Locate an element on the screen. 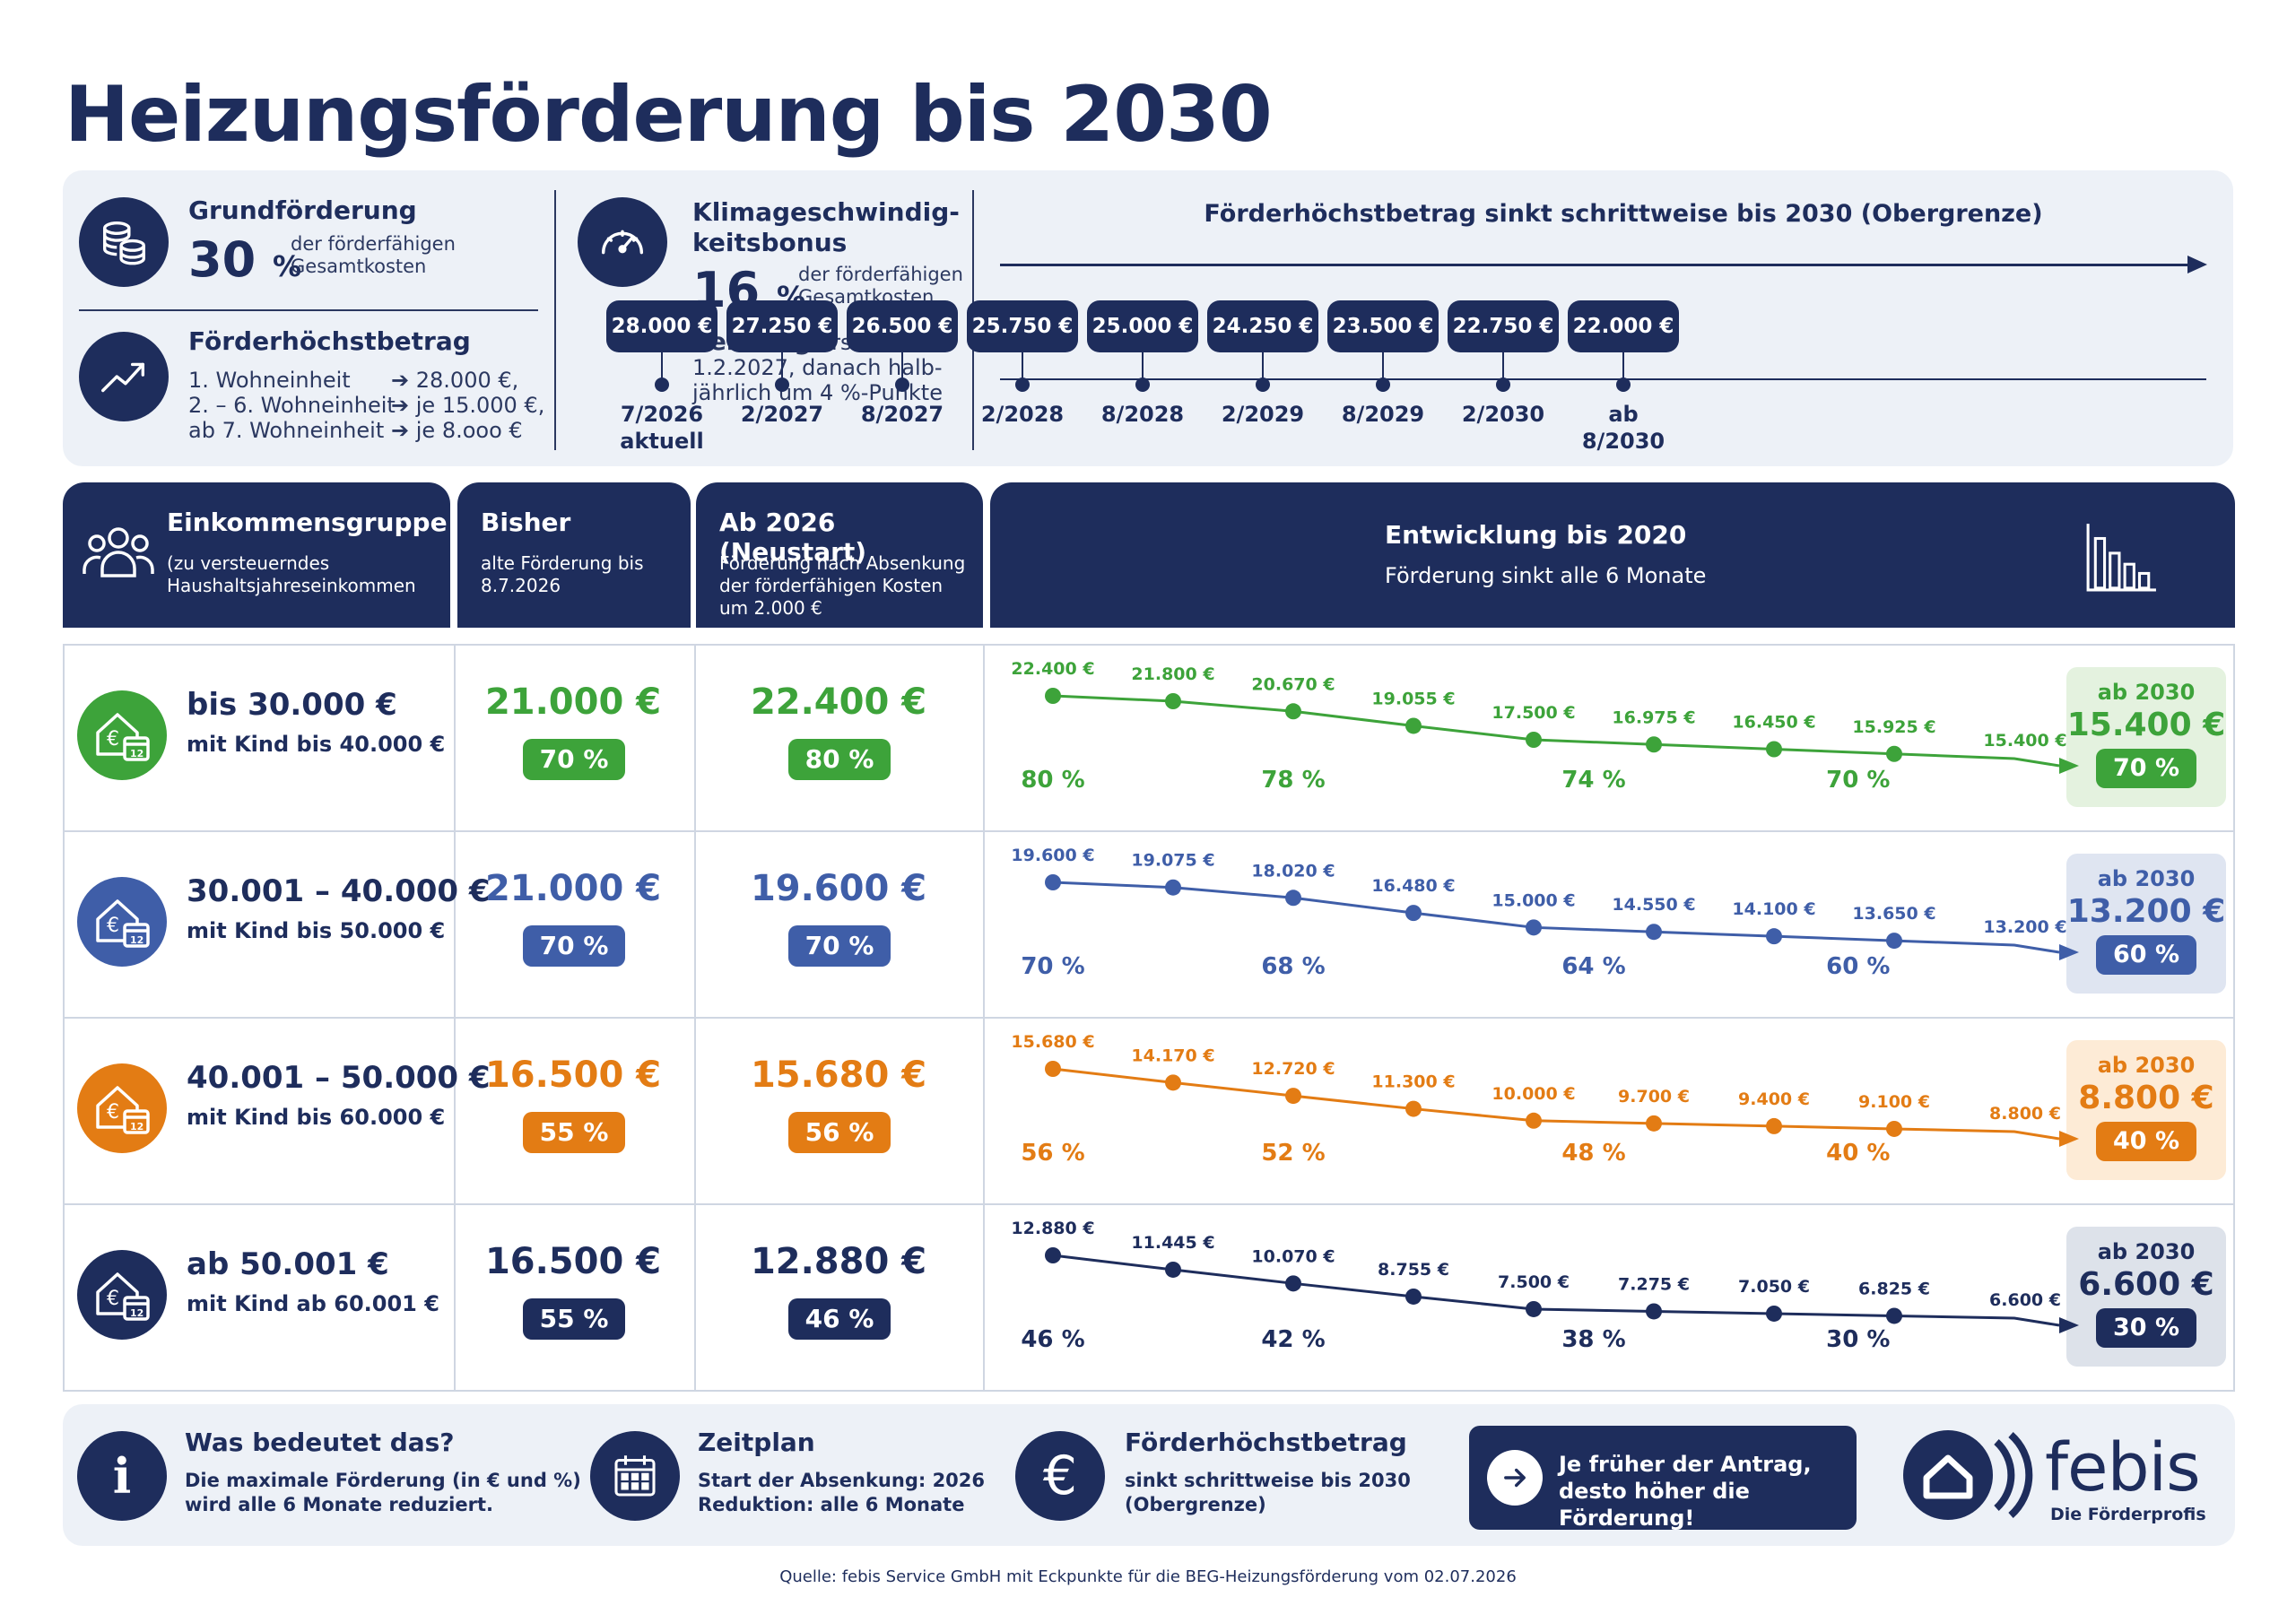 Image resolution: width=2296 pixels, height=1623 pixels. timeline-item: 24.250 € 2/2029 is located at coordinates (1262, 364).